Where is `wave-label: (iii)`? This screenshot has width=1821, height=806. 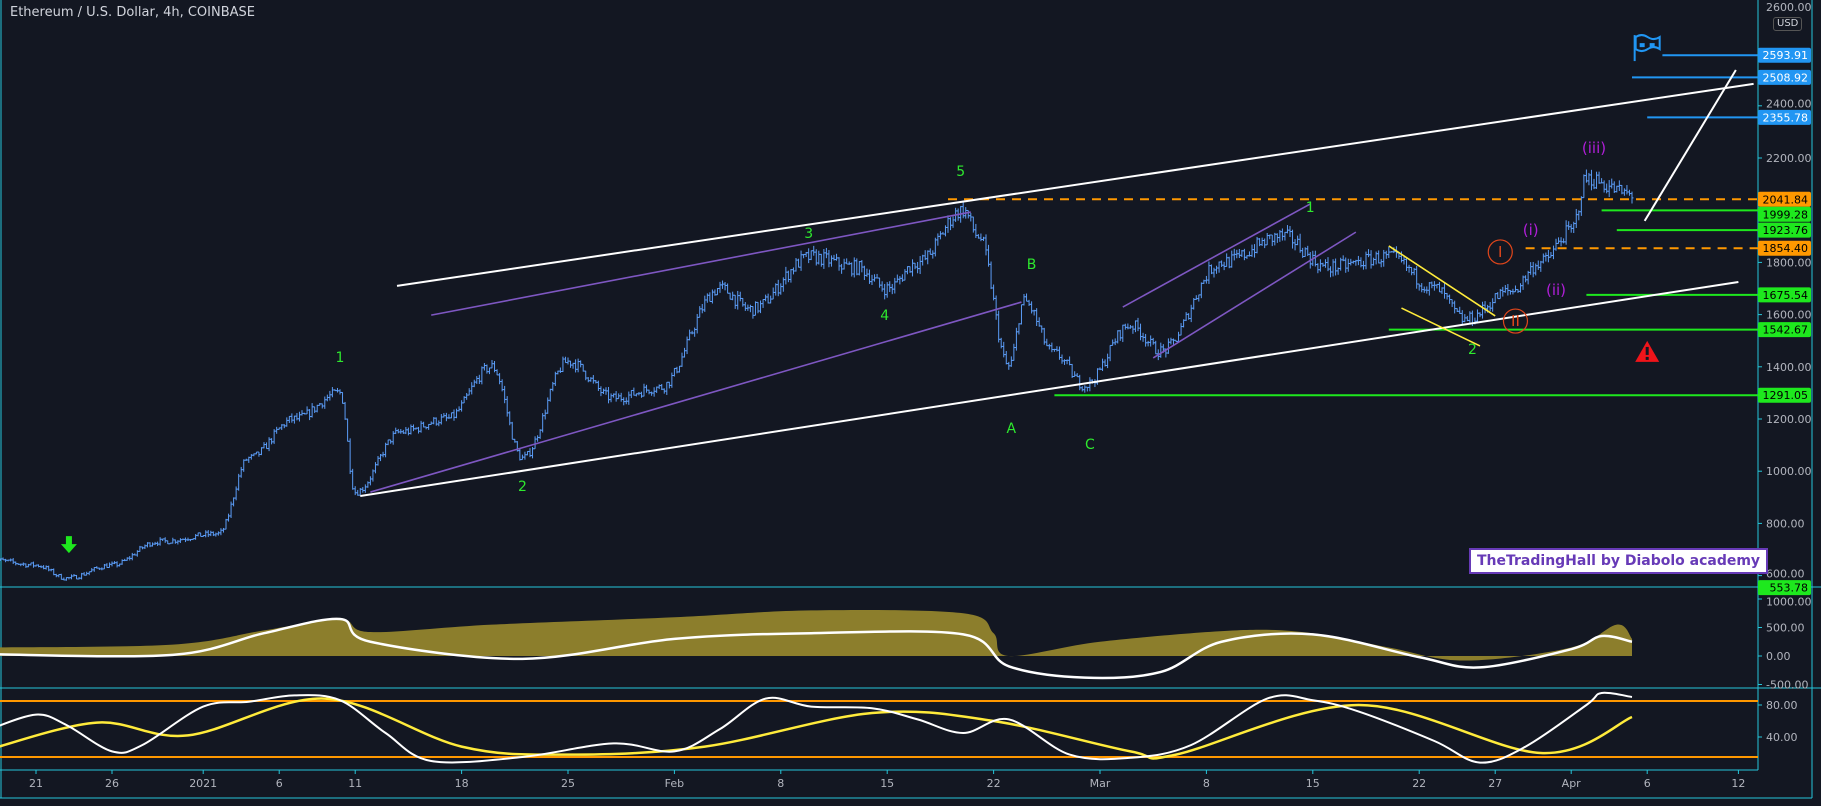
wave-label: (iii) is located at coordinates (1594, 148).